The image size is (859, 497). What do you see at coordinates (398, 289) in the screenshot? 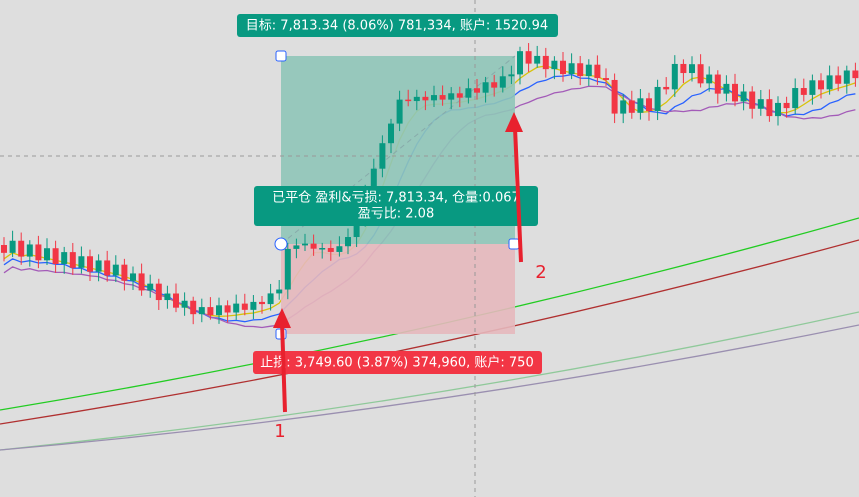
I see `loss-zone` at bounding box center [398, 289].